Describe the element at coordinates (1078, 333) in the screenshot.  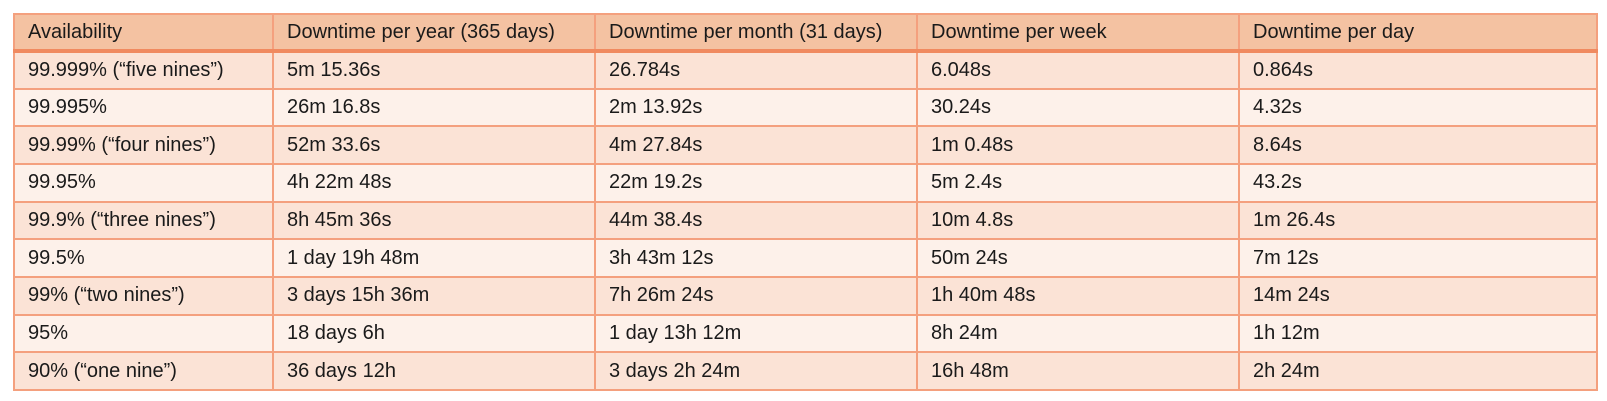
I see `cell-downtime-week: 8h 24m` at that location.